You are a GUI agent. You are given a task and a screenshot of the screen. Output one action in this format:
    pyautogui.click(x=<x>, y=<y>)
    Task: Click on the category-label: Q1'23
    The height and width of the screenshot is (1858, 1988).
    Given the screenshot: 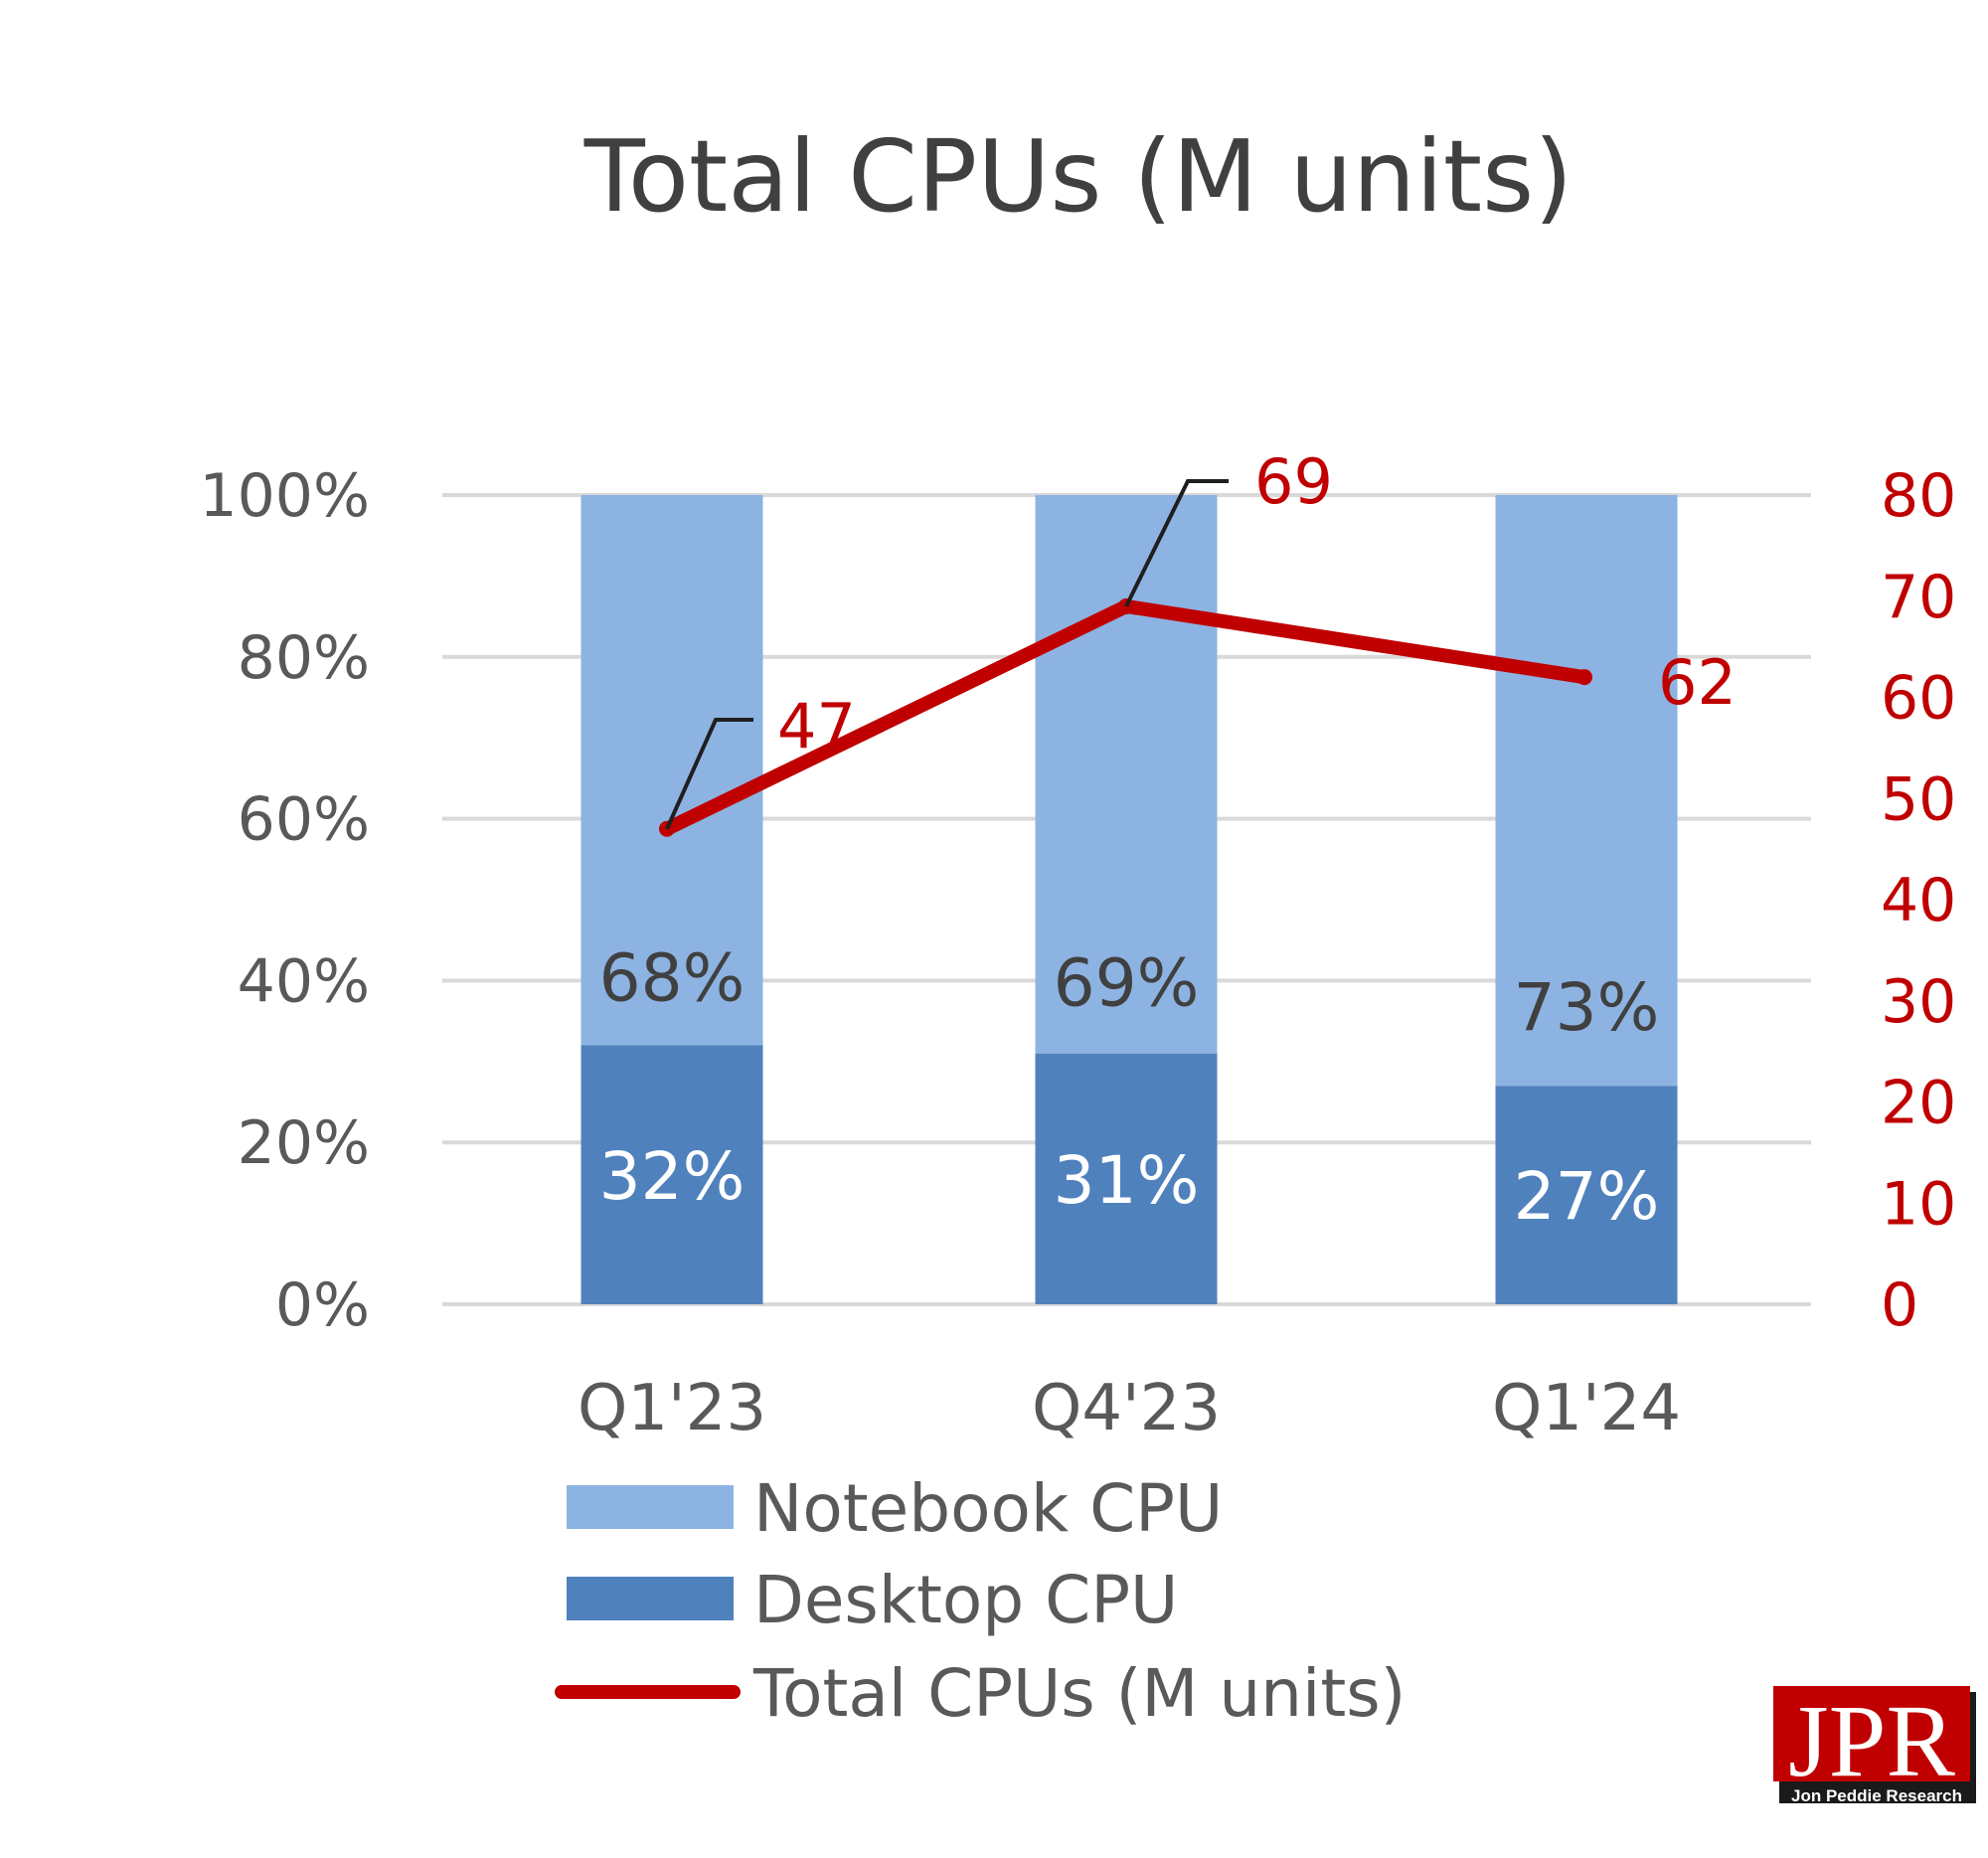 What is the action you would take?
    pyautogui.click(x=672, y=1408)
    